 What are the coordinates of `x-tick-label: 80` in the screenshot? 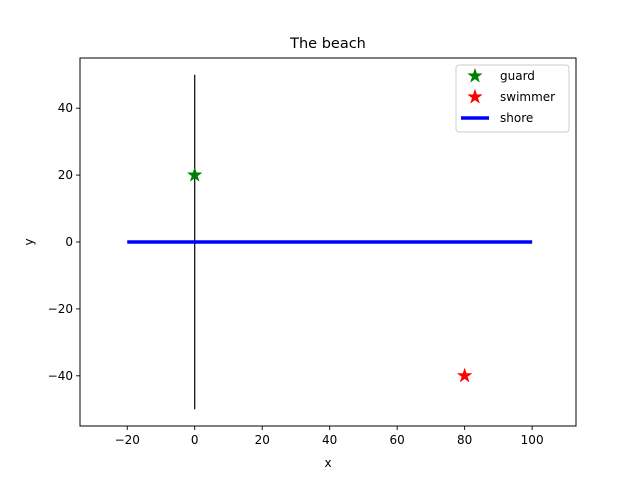 It's located at (464, 440).